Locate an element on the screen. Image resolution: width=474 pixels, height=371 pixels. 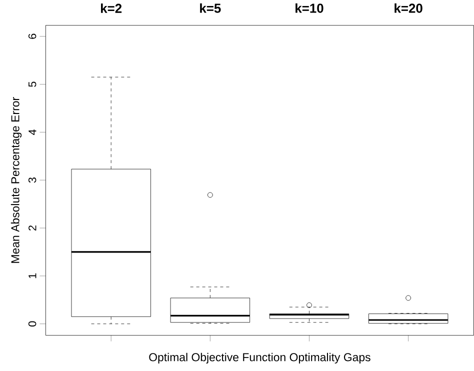
y-tick-label: 2 is located at coordinates (32, 227).